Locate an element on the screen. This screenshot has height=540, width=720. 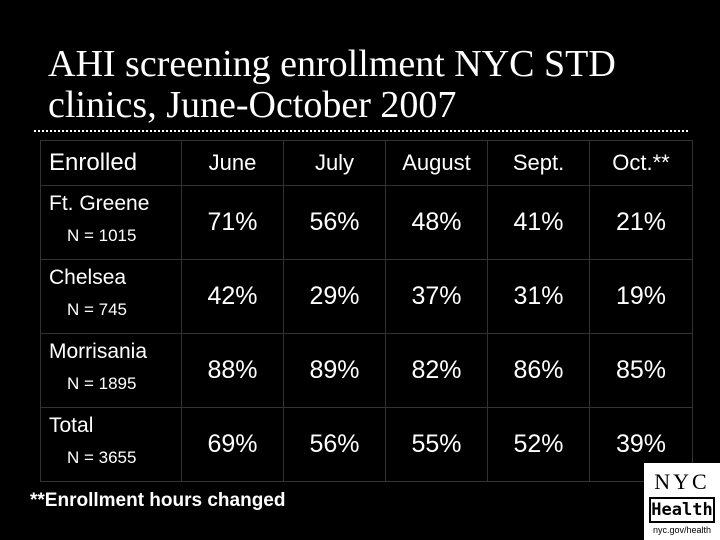
row-header-total: Total N = 3655 is located at coordinates (111, 444).